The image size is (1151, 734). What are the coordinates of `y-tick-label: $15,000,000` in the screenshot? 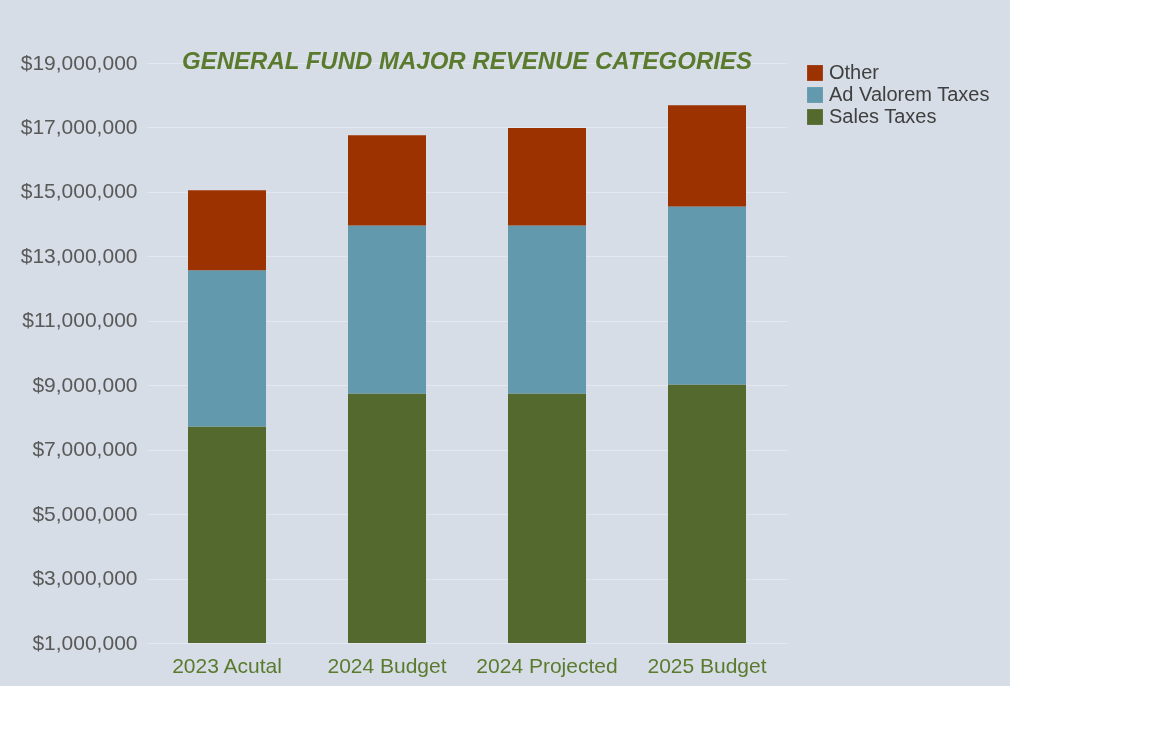 It's located at (79, 191).